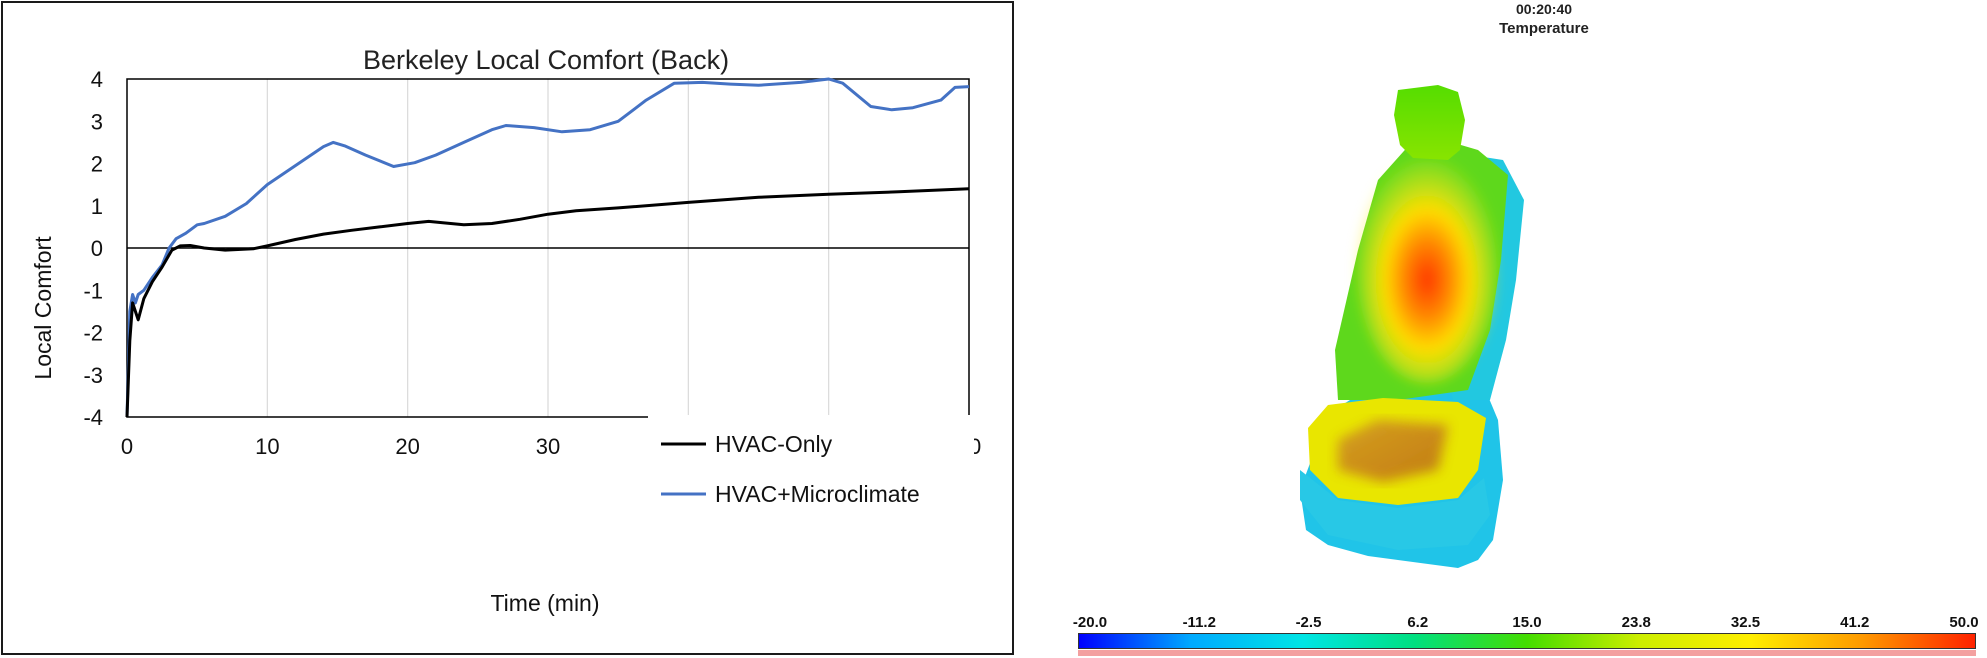  What do you see at coordinates (407, 446) in the screenshot?
I see `x-tick-label: 20` at bounding box center [407, 446].